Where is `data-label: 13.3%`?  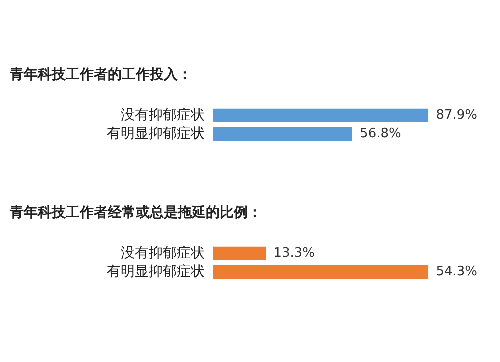 data-label: 13.3% is located at coordinates (295, 254).